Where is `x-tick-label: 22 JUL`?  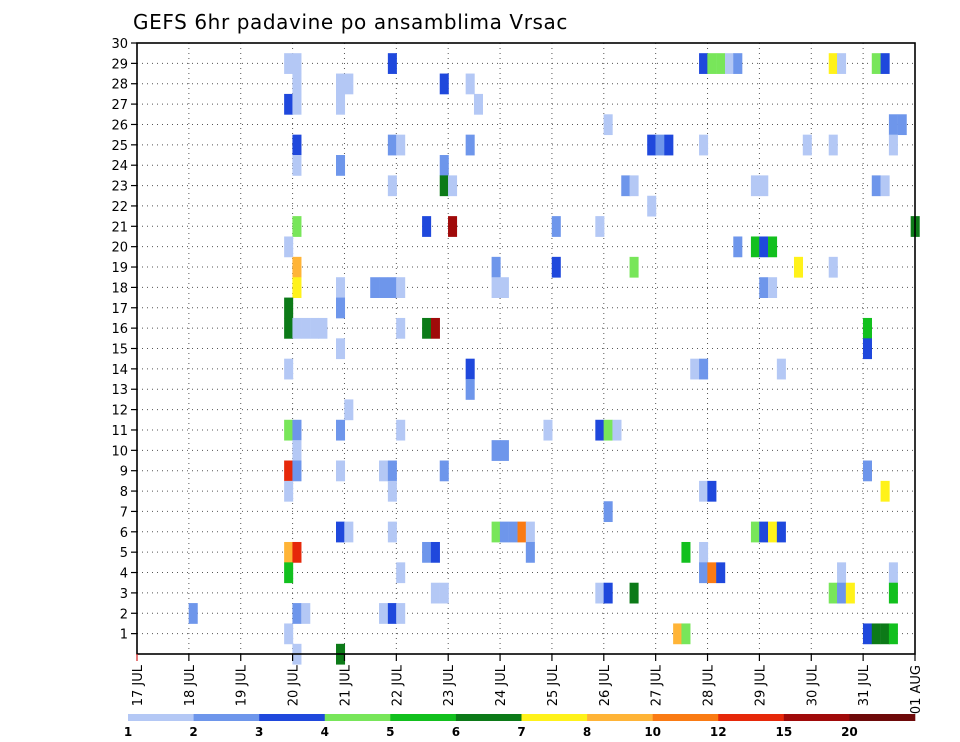 x-tick-label: 22 JUL is located at coordinates (397, 685).